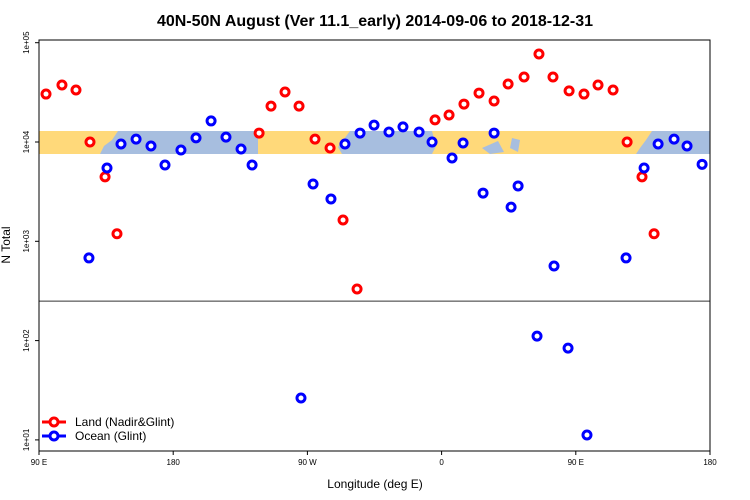  What do you see at coordinates (124, 422) in the screenshot?
I see `legend-land-label: Land (Nadir&Glint)` at bounding box center [124, 422].